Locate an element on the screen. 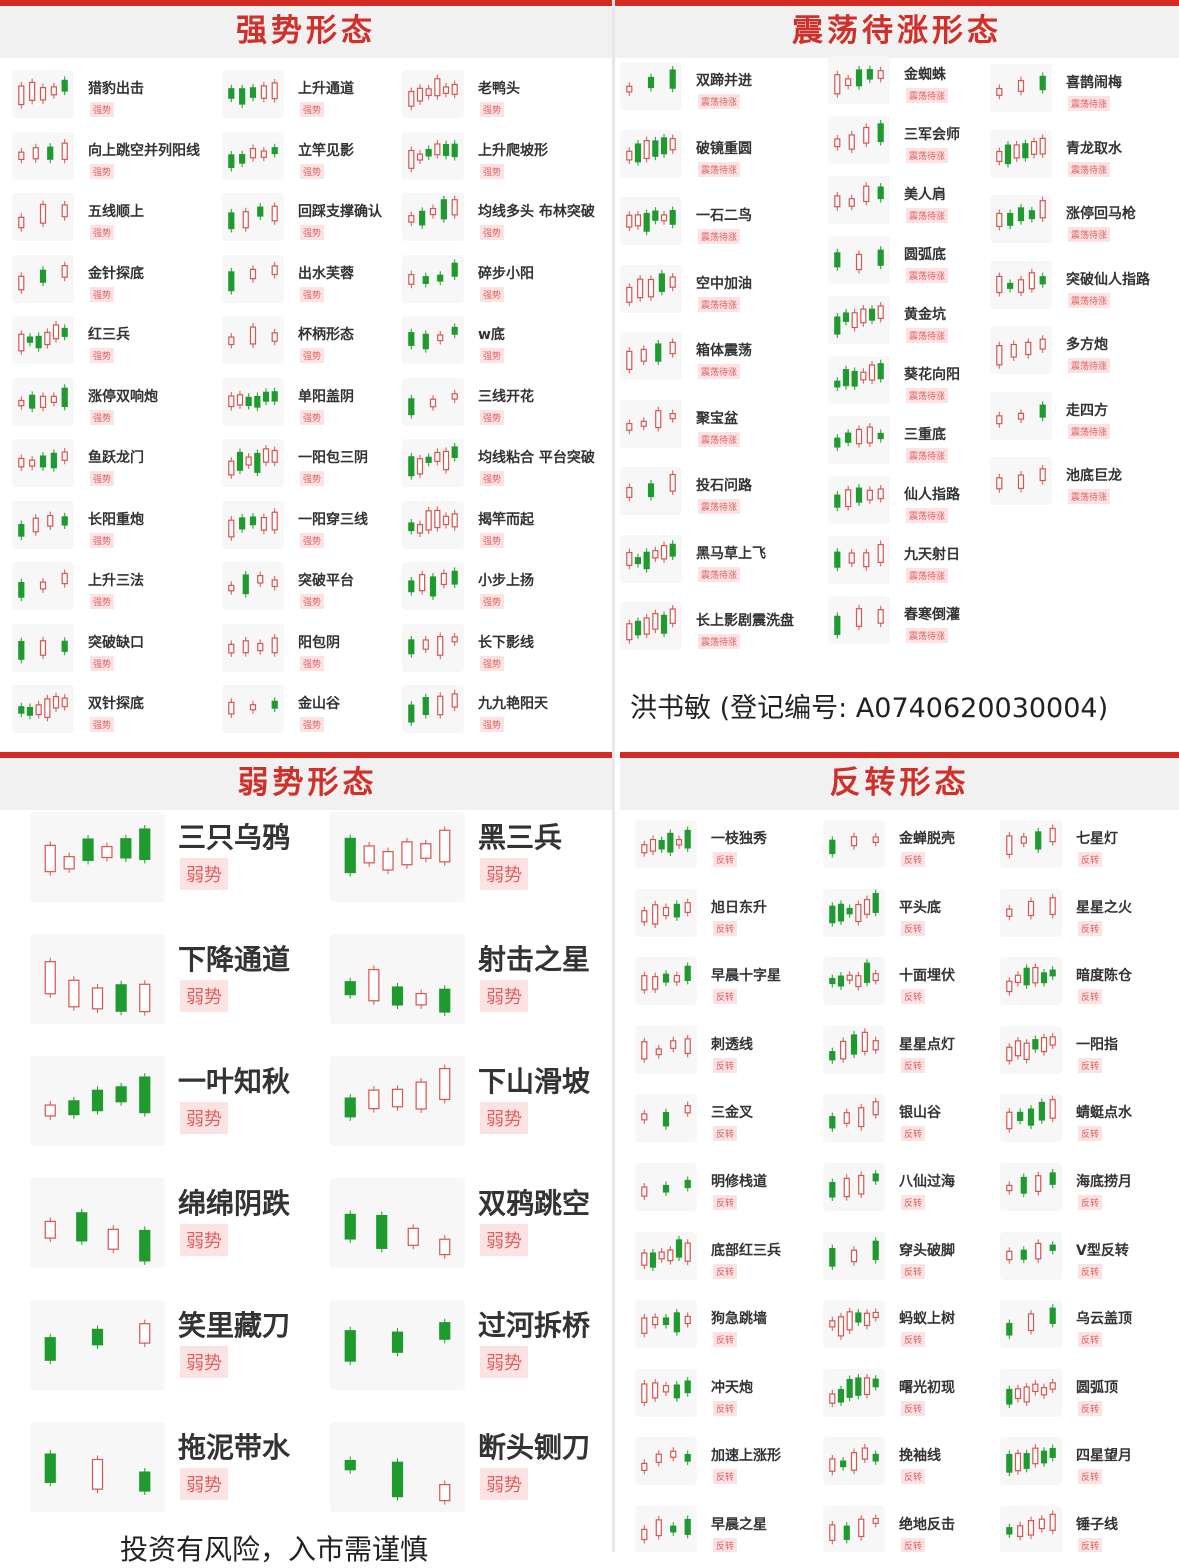 The image size is (1179, 1568). pattern-name: 鱼跃龙门 is located at coordinates (116, 458).